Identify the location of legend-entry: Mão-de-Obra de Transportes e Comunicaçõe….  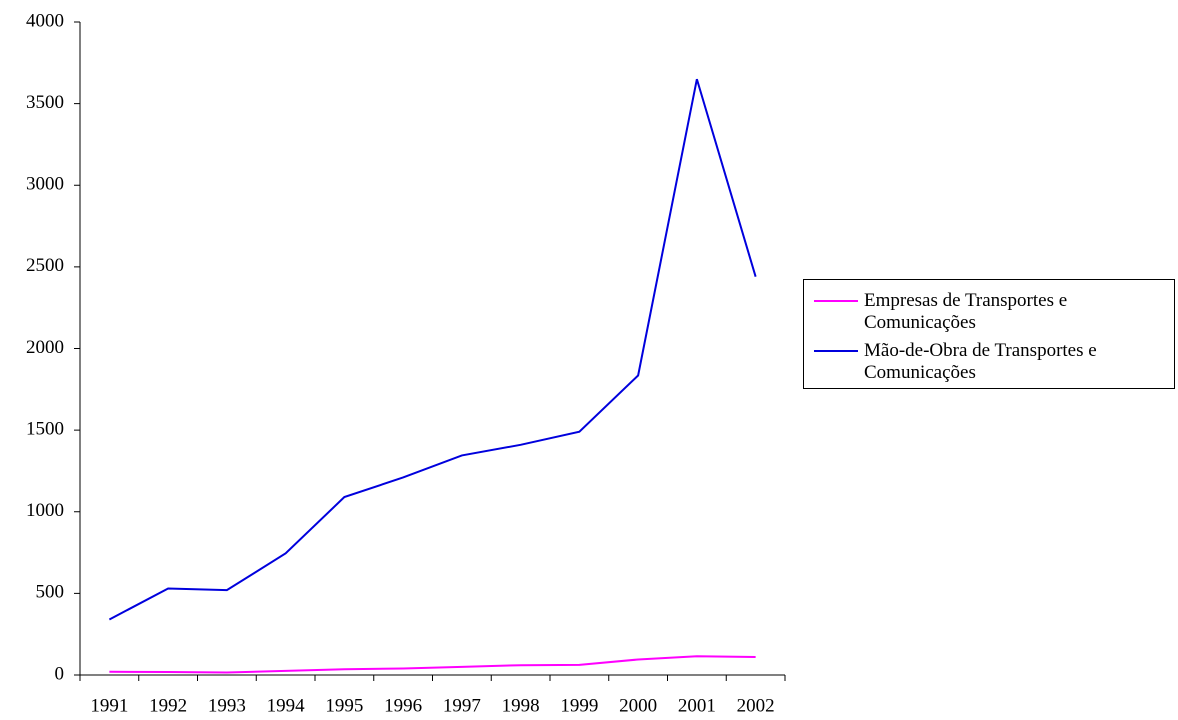
(991, 362).